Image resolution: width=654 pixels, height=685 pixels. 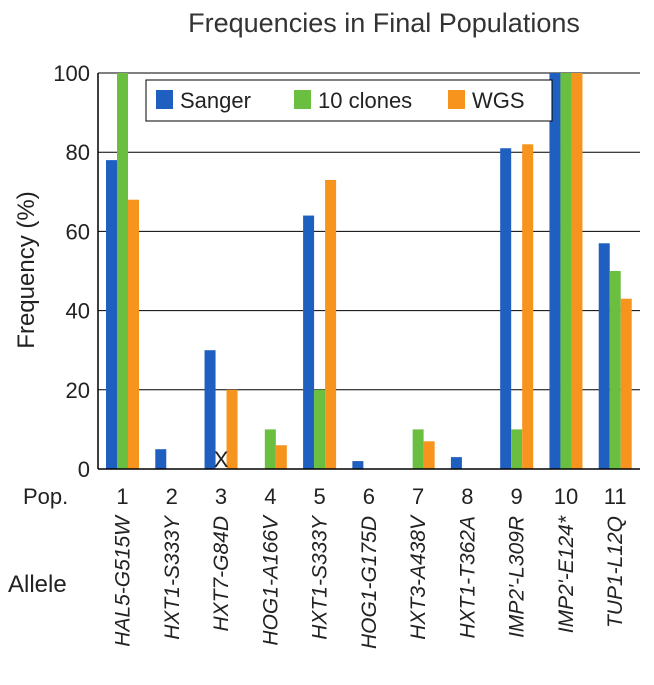 What do you see at coordinates (221, 496) in the screenshot?
I see `pop-tick-label: 3` at bounding box center [221, 496].